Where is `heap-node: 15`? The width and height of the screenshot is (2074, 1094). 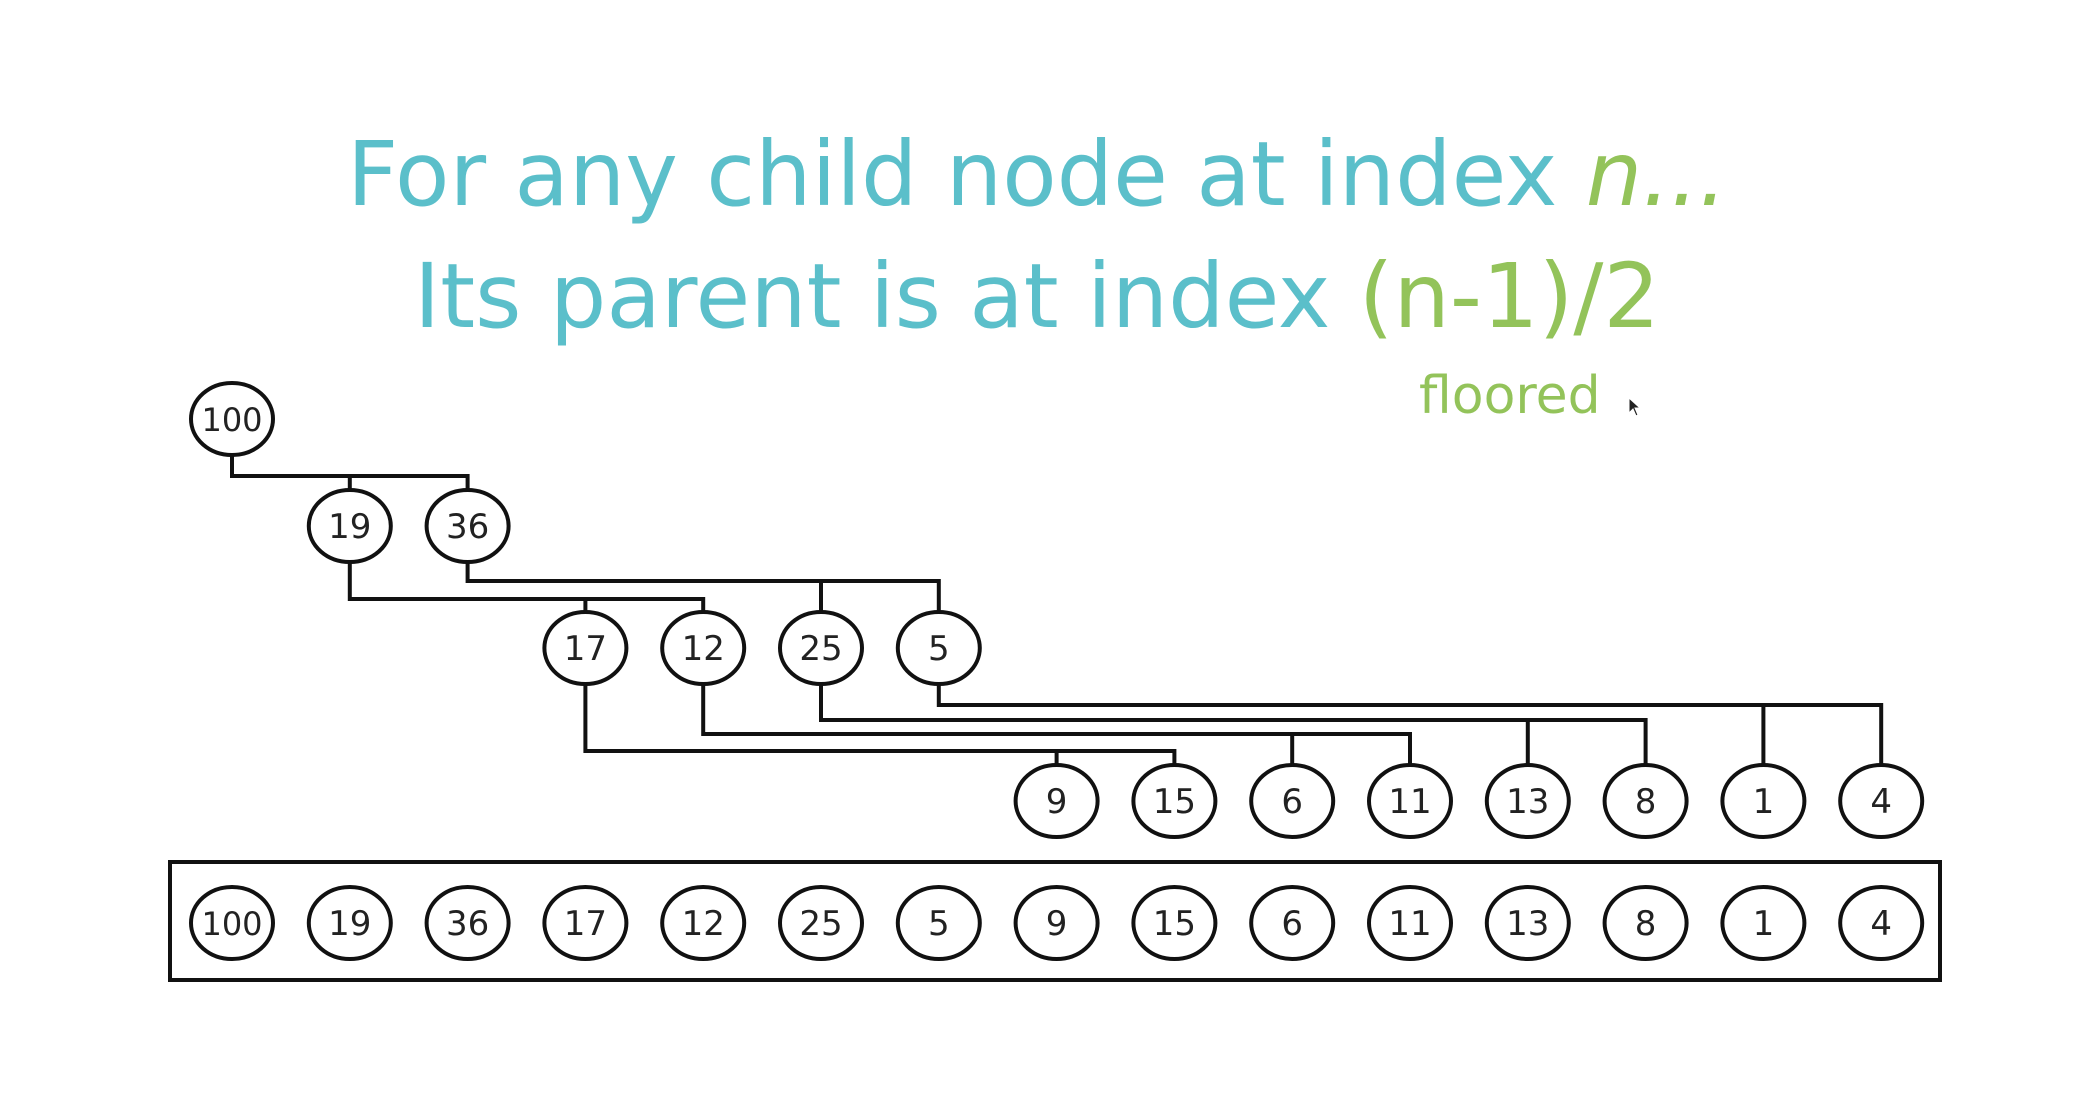
heap-node: 15 is located at coordinates (1174, 801).